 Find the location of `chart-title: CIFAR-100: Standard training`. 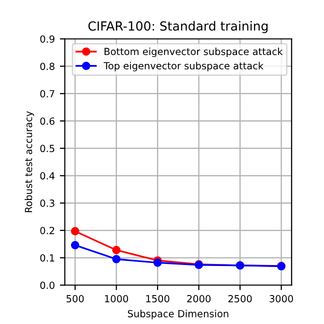

chart-title: CIFAR-100: Standard training is located at coordinates (178, 27).